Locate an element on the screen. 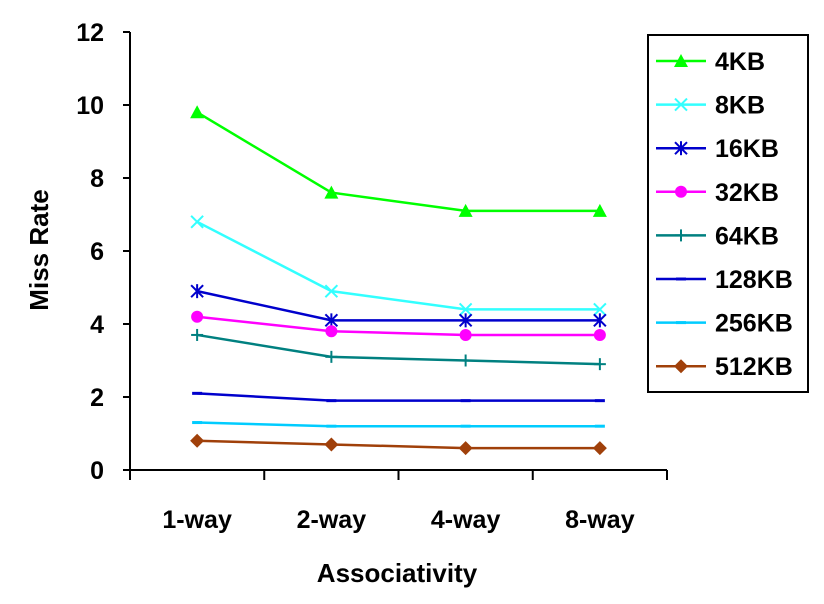 The width and height of the screenshot is (824, 604). legend-item-32kb: 32KB is located at coordinates (717, 193).